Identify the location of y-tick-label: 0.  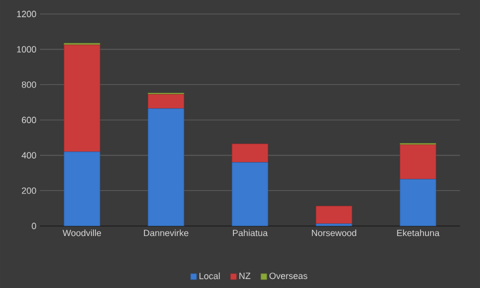
(34, 226).